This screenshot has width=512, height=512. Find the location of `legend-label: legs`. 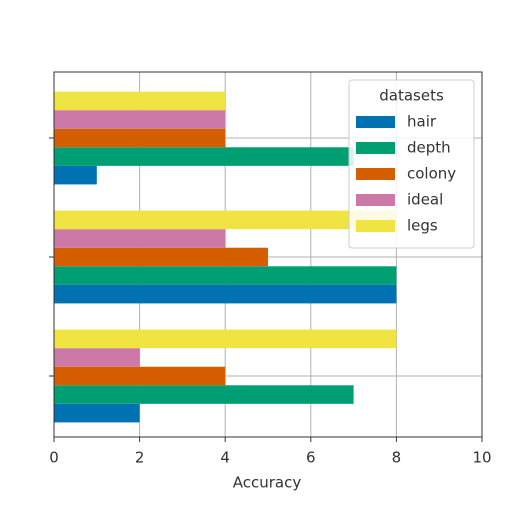

legend-label: legs is located at coordinates (422, 226).